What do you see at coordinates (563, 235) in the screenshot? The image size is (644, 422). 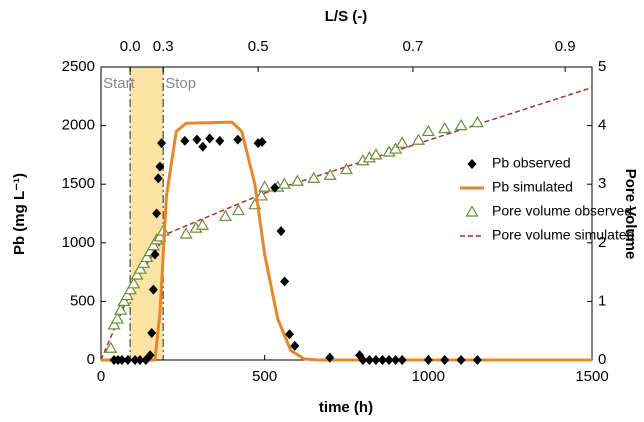 I see `legend-label: Pore volume simulated` at bounding box center [563, 235].